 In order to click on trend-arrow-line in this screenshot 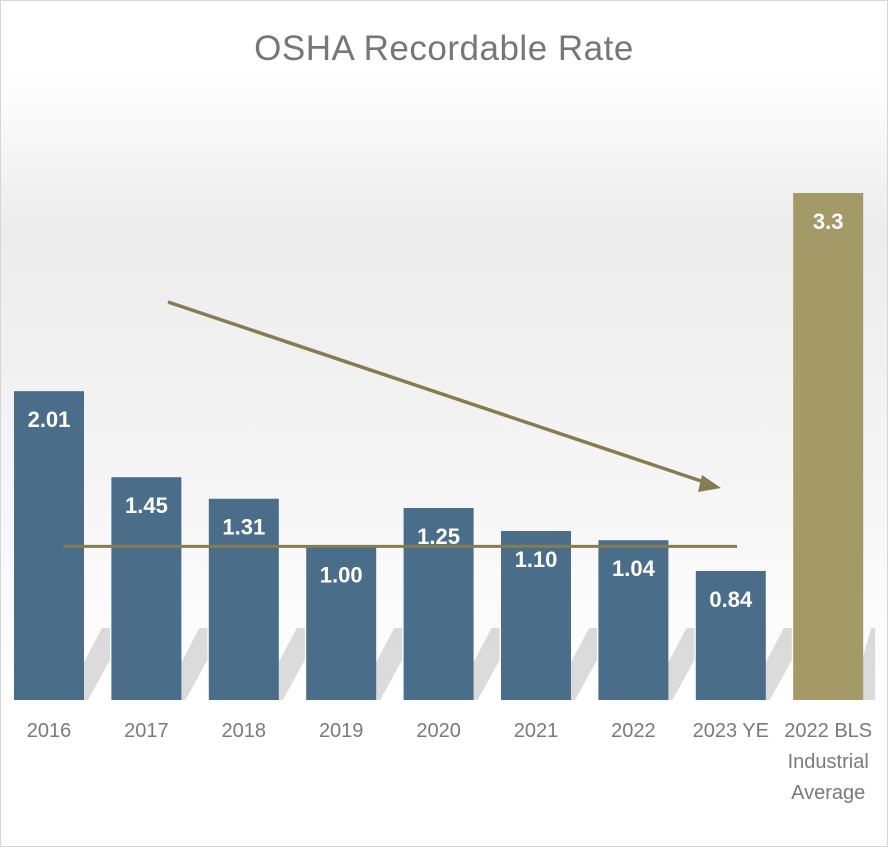, I will do `click(437, 392)`.